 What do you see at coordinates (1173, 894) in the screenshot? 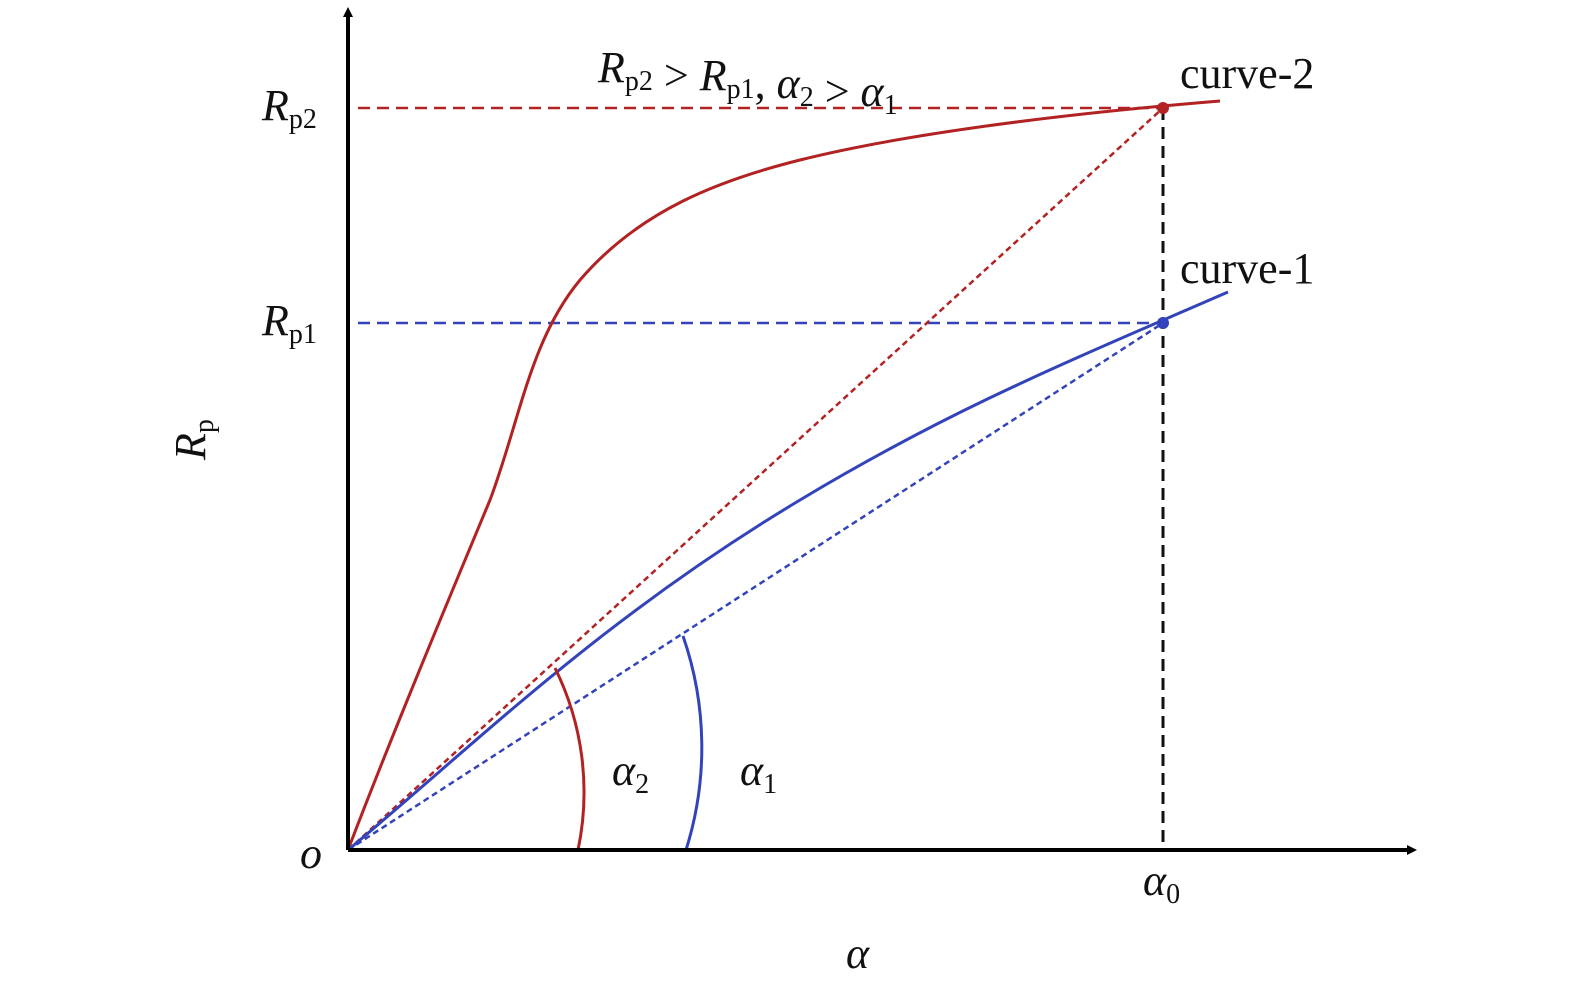
I see `text-part: 0` at bounding box center [1173, 894].